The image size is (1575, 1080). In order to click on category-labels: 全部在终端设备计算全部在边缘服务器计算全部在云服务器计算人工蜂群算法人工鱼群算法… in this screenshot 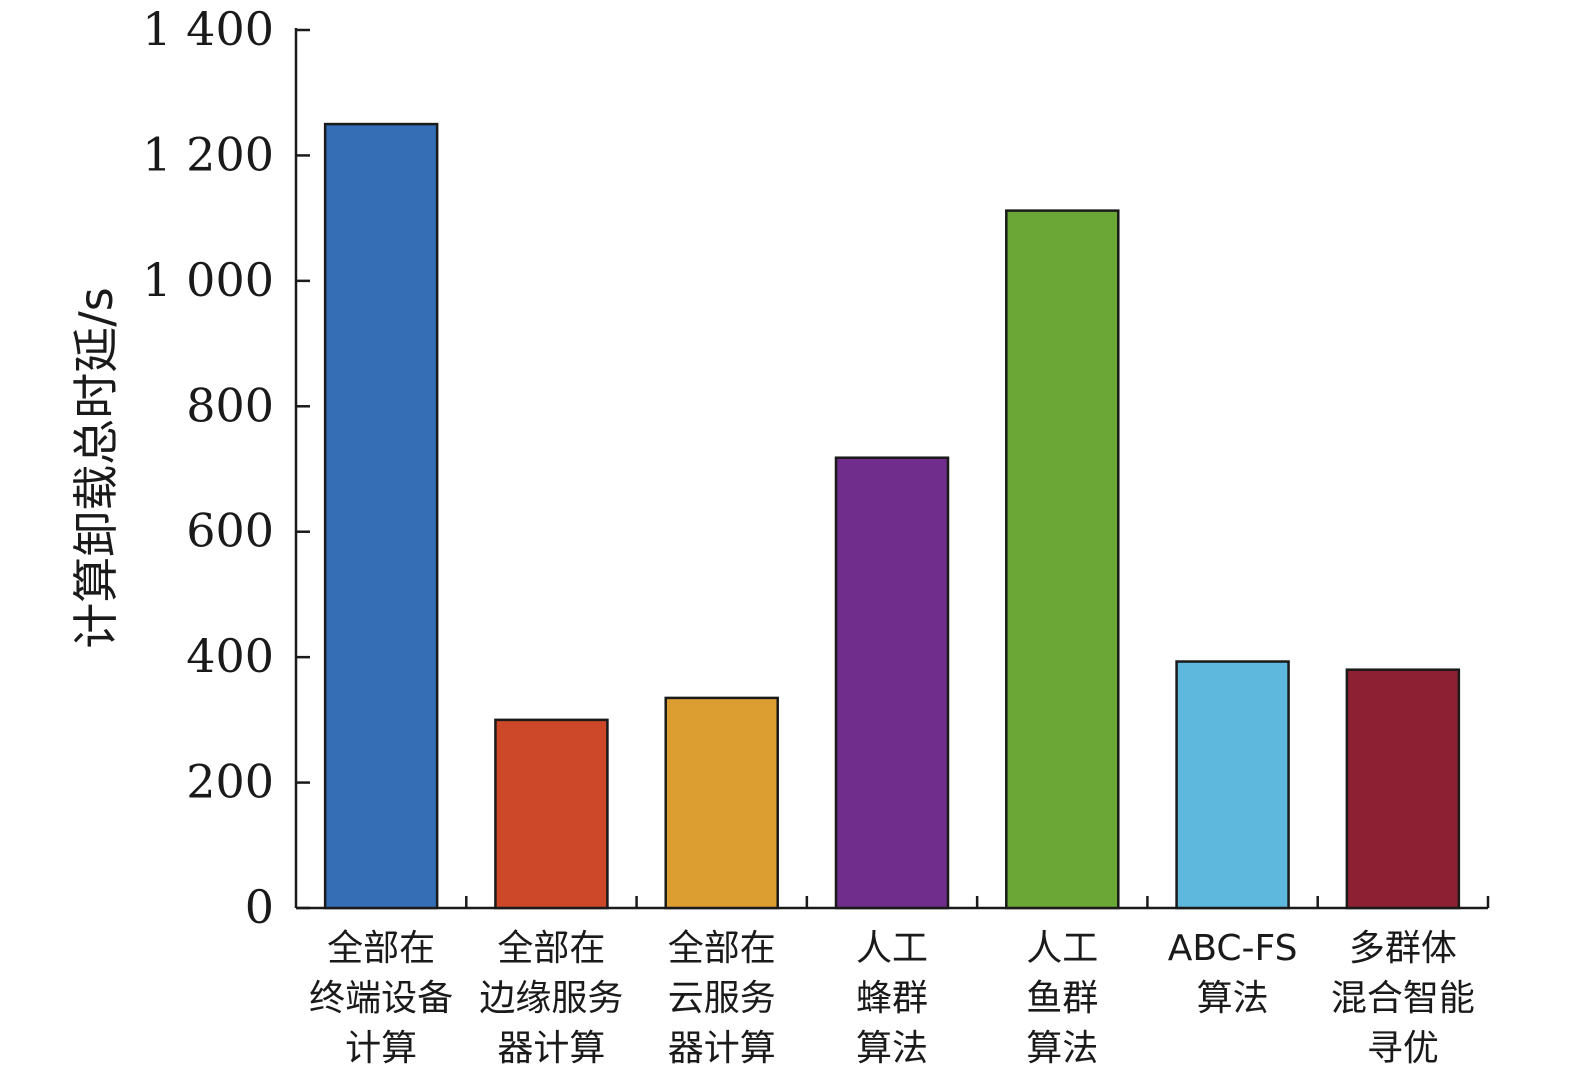, I will do `click(892, 998)`.